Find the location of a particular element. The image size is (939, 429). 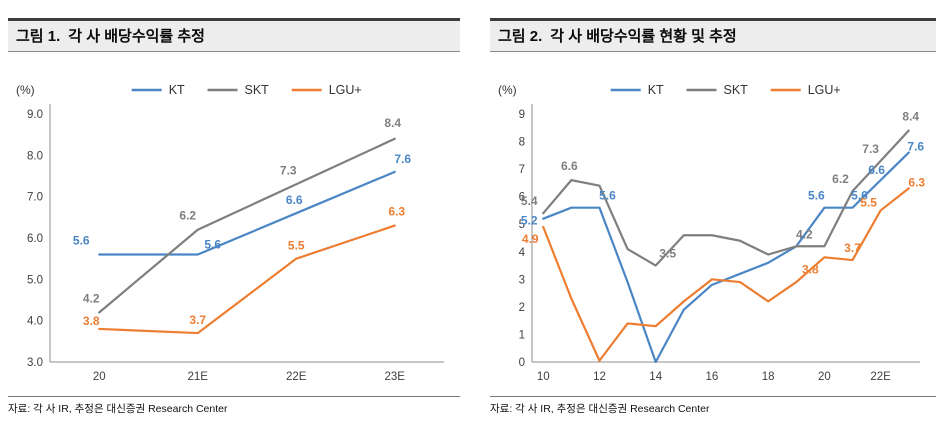

kt-line-series is located at coordinates (247, 213).